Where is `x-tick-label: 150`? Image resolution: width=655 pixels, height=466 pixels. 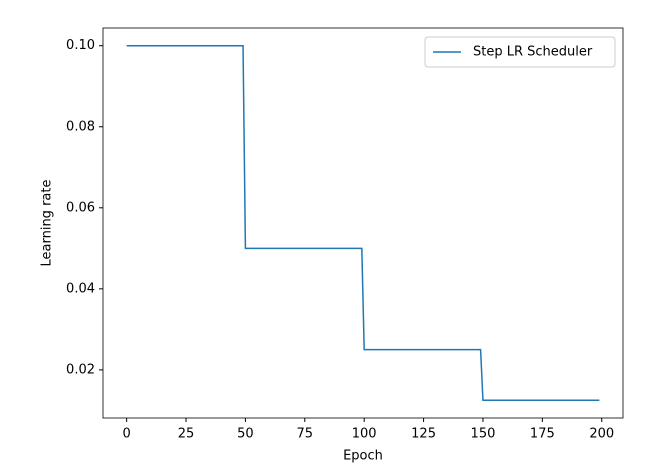 x-tick-label: 150 is located at coordinates (483, 434).